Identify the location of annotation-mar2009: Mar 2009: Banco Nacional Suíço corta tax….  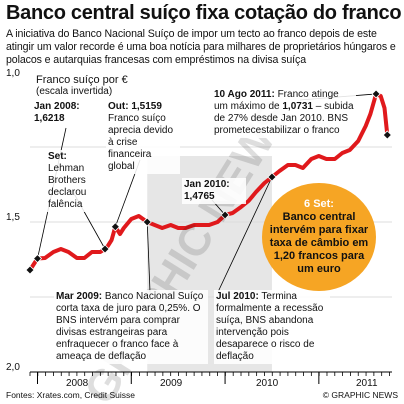
(131, 327).